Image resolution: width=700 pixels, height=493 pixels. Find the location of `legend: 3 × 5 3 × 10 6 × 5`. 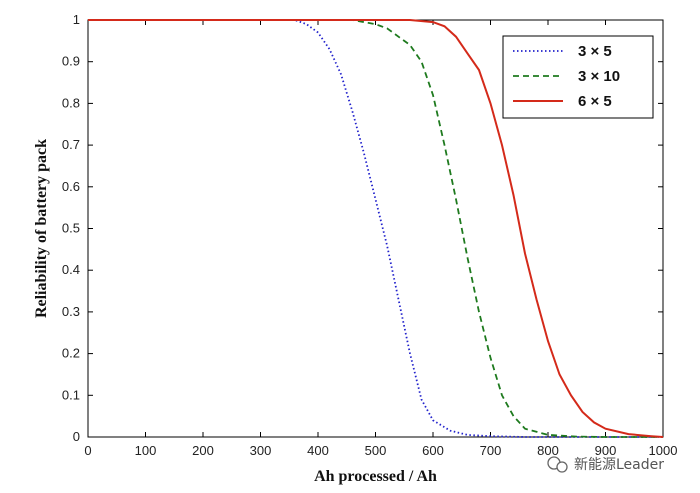

legend: 3 × 5 3 × 10 6 × 5 is located at coordinates (578, 77).